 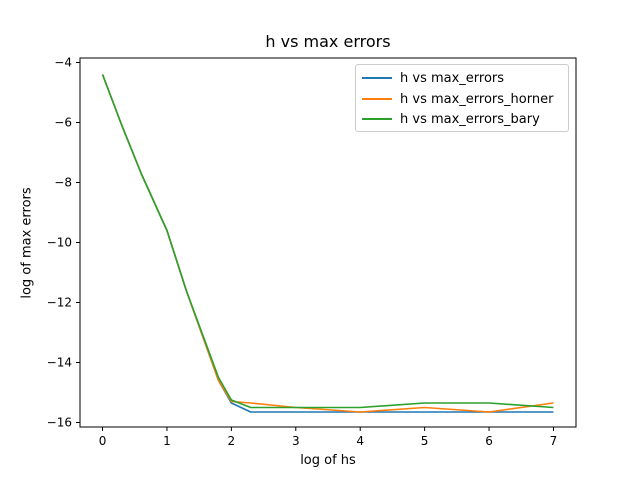 I want to click on x-tick-label: 3, so click(x=296, y=441).